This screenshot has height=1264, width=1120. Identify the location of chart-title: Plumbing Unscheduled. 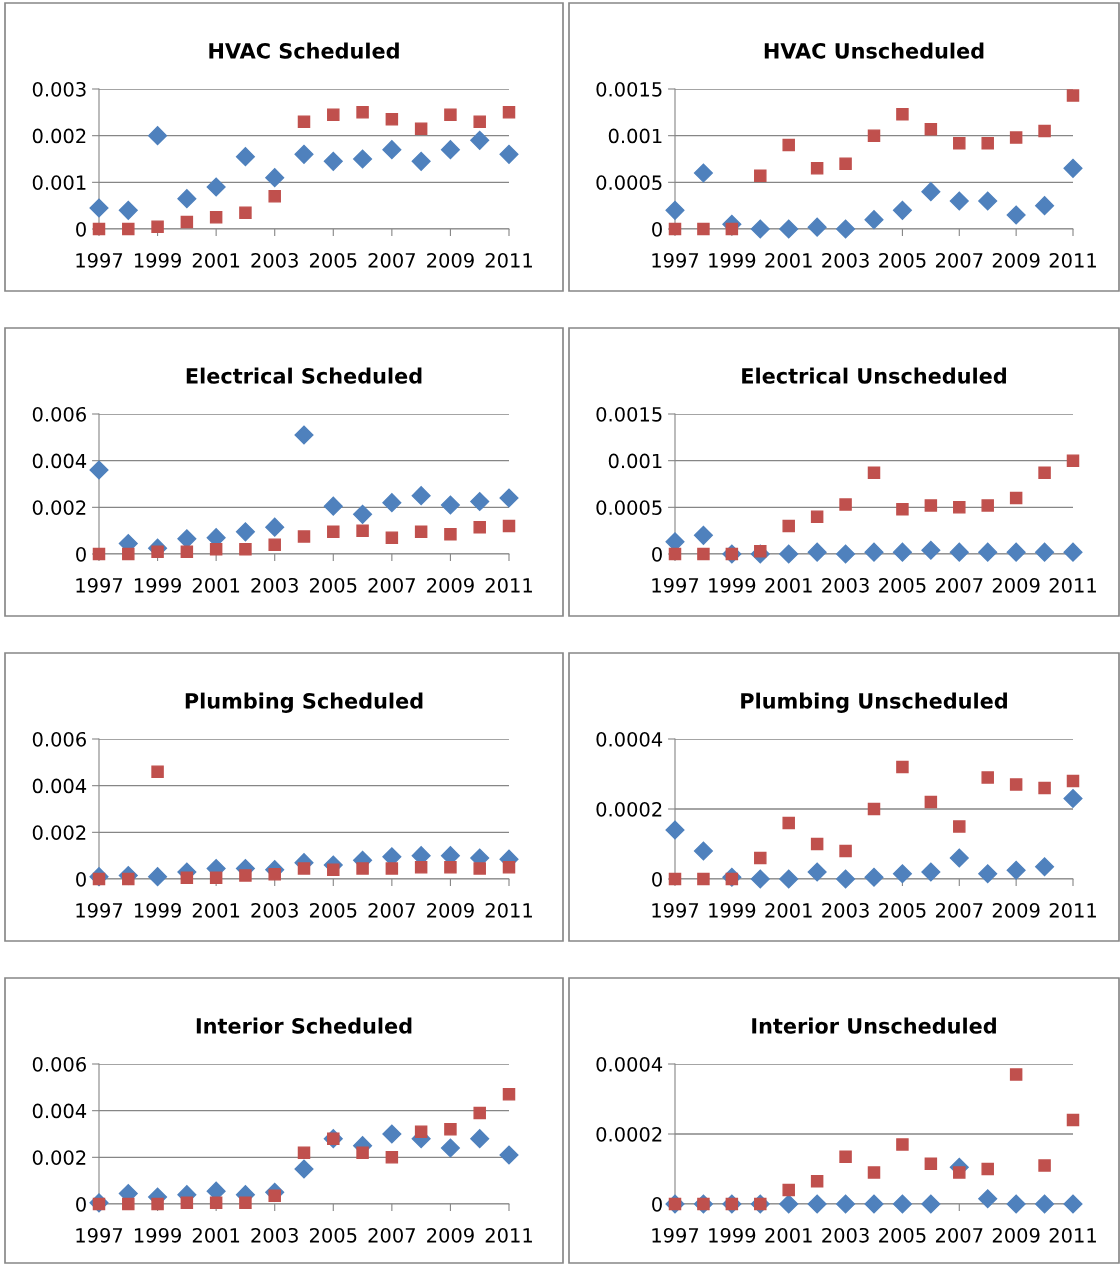
(874, 702).